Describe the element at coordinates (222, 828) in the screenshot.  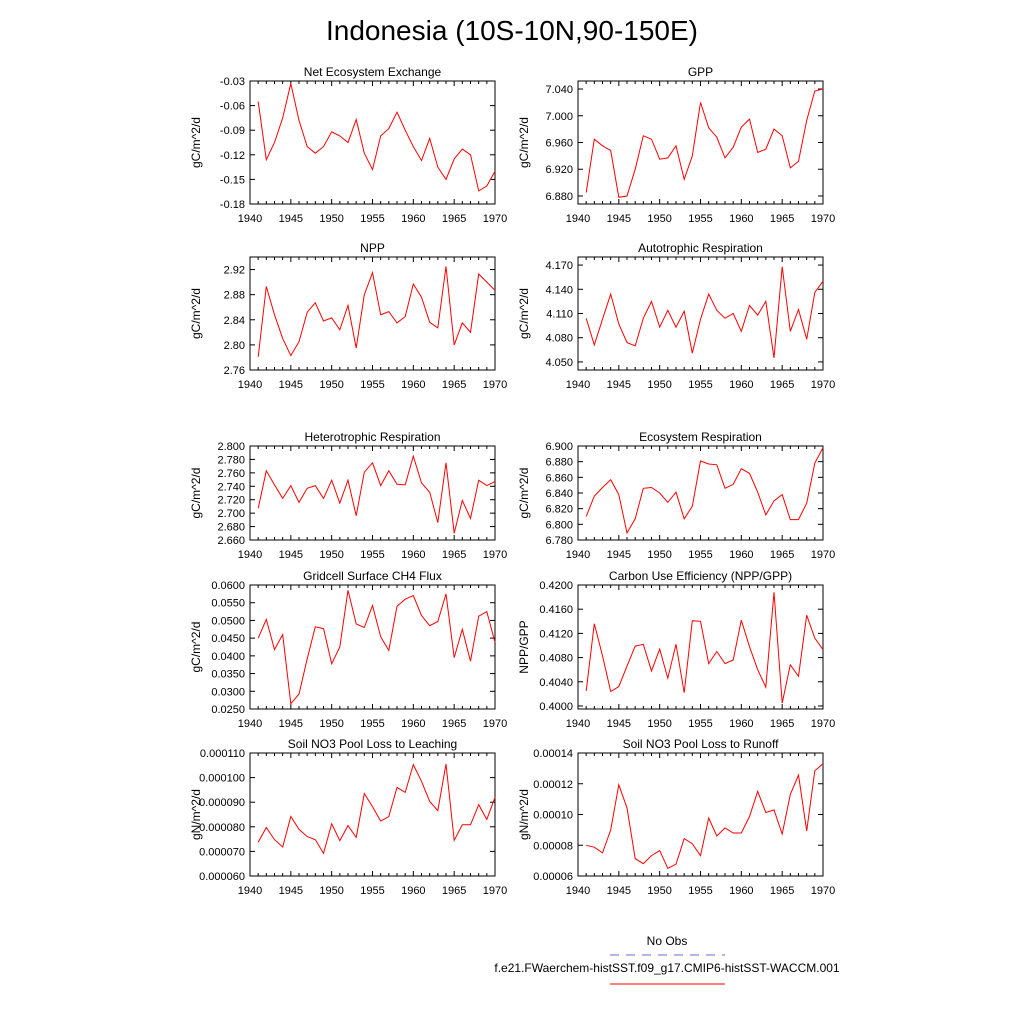
I see `y-tick-label: 0.000080` at that location.